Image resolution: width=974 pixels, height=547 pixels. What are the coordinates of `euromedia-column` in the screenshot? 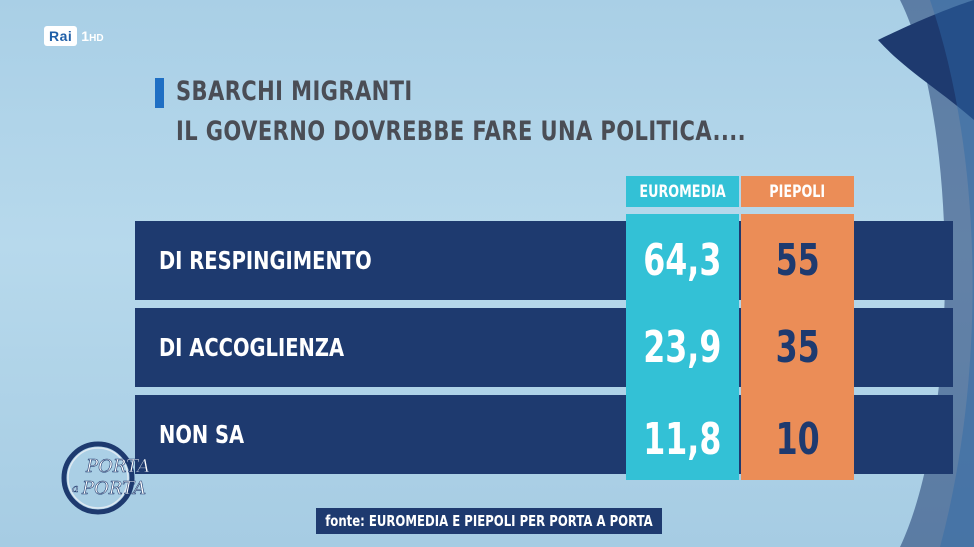 It's located at (682, 347).